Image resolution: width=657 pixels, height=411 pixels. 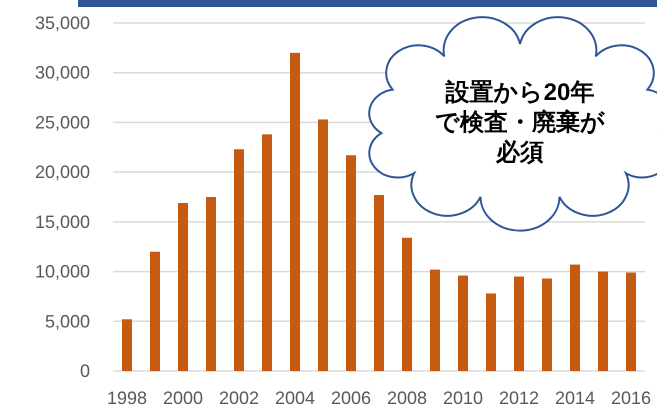 I want to click on x-tick-label: 2006, so click(x=351, y=398).